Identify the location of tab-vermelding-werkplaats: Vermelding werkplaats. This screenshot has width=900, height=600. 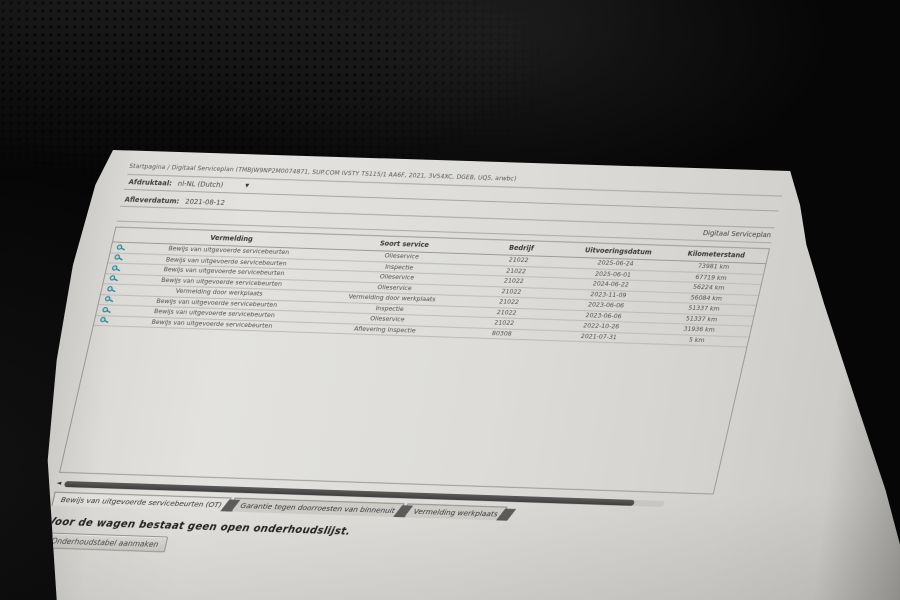
(456, 512).